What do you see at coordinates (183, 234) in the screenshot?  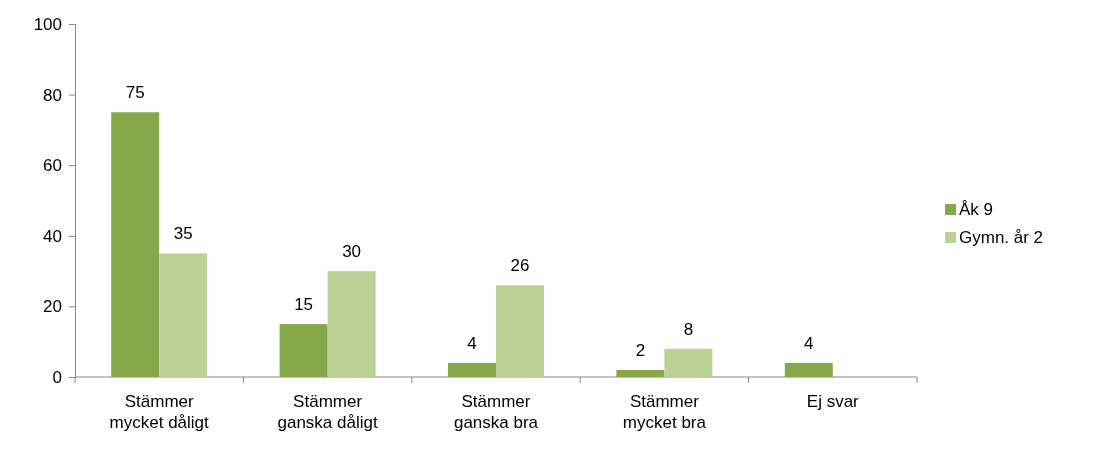 I see `data-label: 35` at bounding box center [183, 234].